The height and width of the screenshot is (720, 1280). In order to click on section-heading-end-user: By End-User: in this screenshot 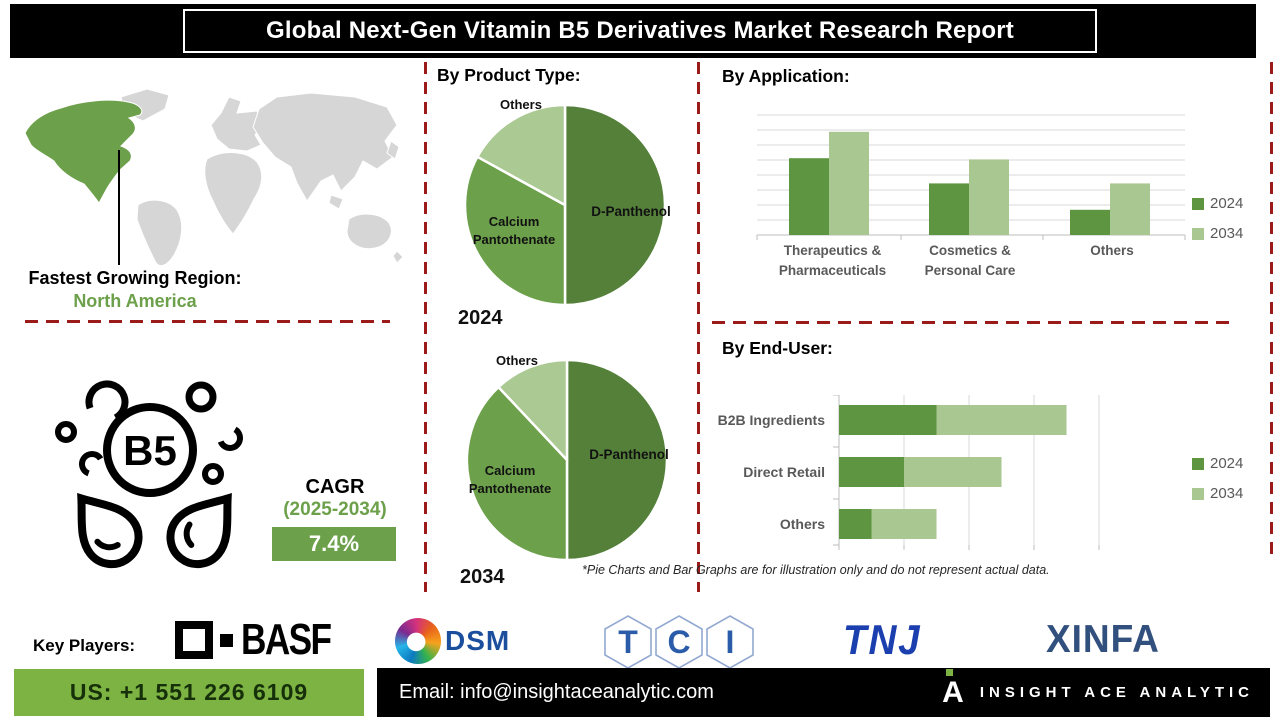, I will do `click(777, 348)`.